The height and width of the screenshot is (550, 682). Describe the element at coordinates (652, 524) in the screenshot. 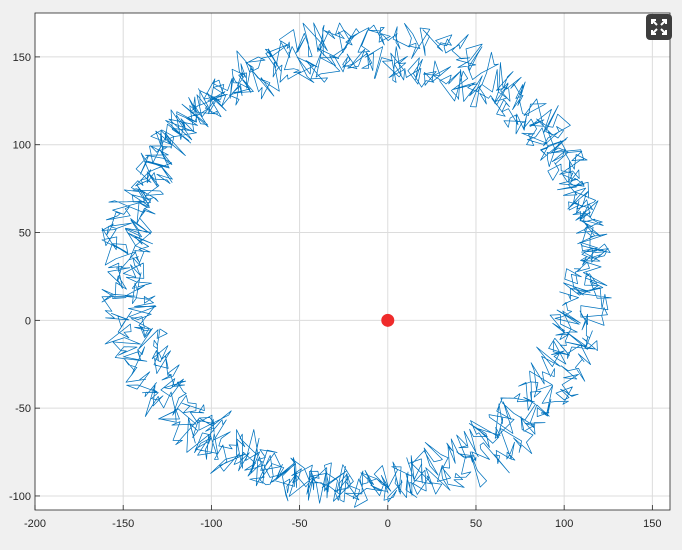

I see `x-tick-label: 150` at that location.